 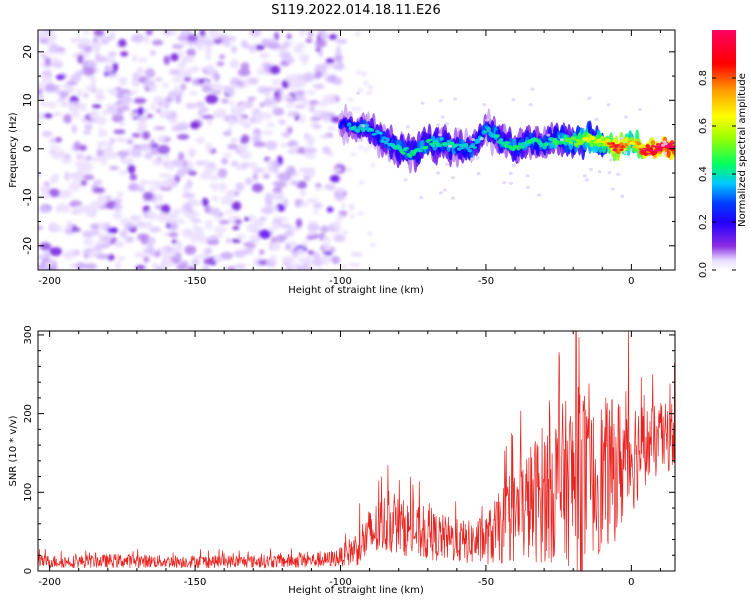 I want to click on spectrogram-x-tick-label: -150, so click(x=195, y=281).